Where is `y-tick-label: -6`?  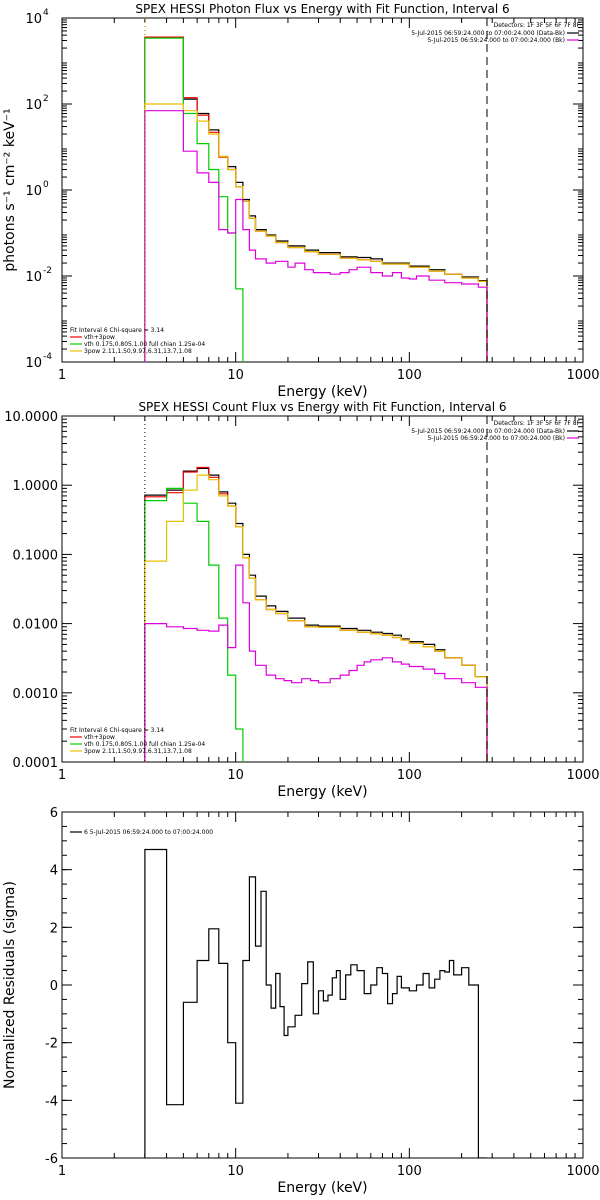 y-tick-label: -6 is located at coordinates (51, 1159).